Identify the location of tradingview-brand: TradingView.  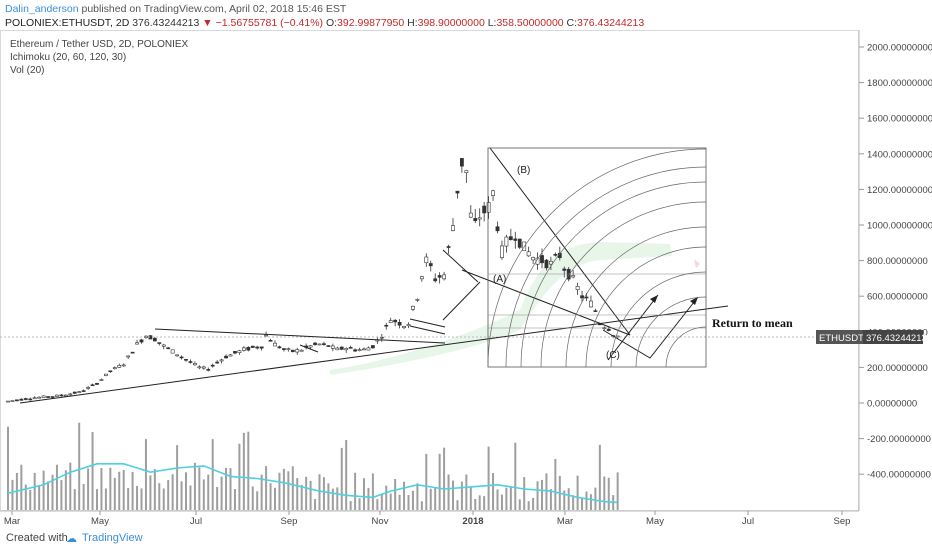
(112, 538).